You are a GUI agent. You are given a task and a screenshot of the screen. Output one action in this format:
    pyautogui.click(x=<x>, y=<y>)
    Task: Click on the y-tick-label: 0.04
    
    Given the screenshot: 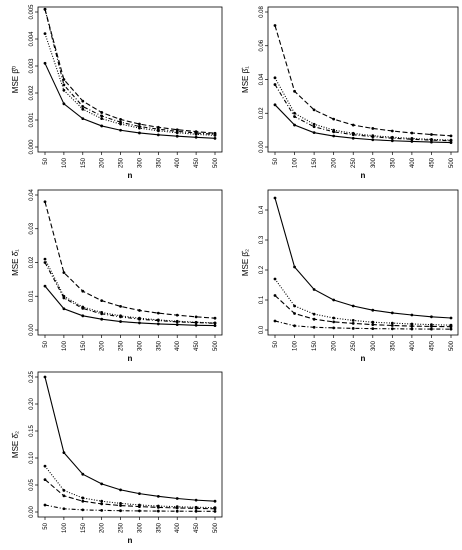 What is the action you would take?
    pyautogui.click(x=32, y=195)
    